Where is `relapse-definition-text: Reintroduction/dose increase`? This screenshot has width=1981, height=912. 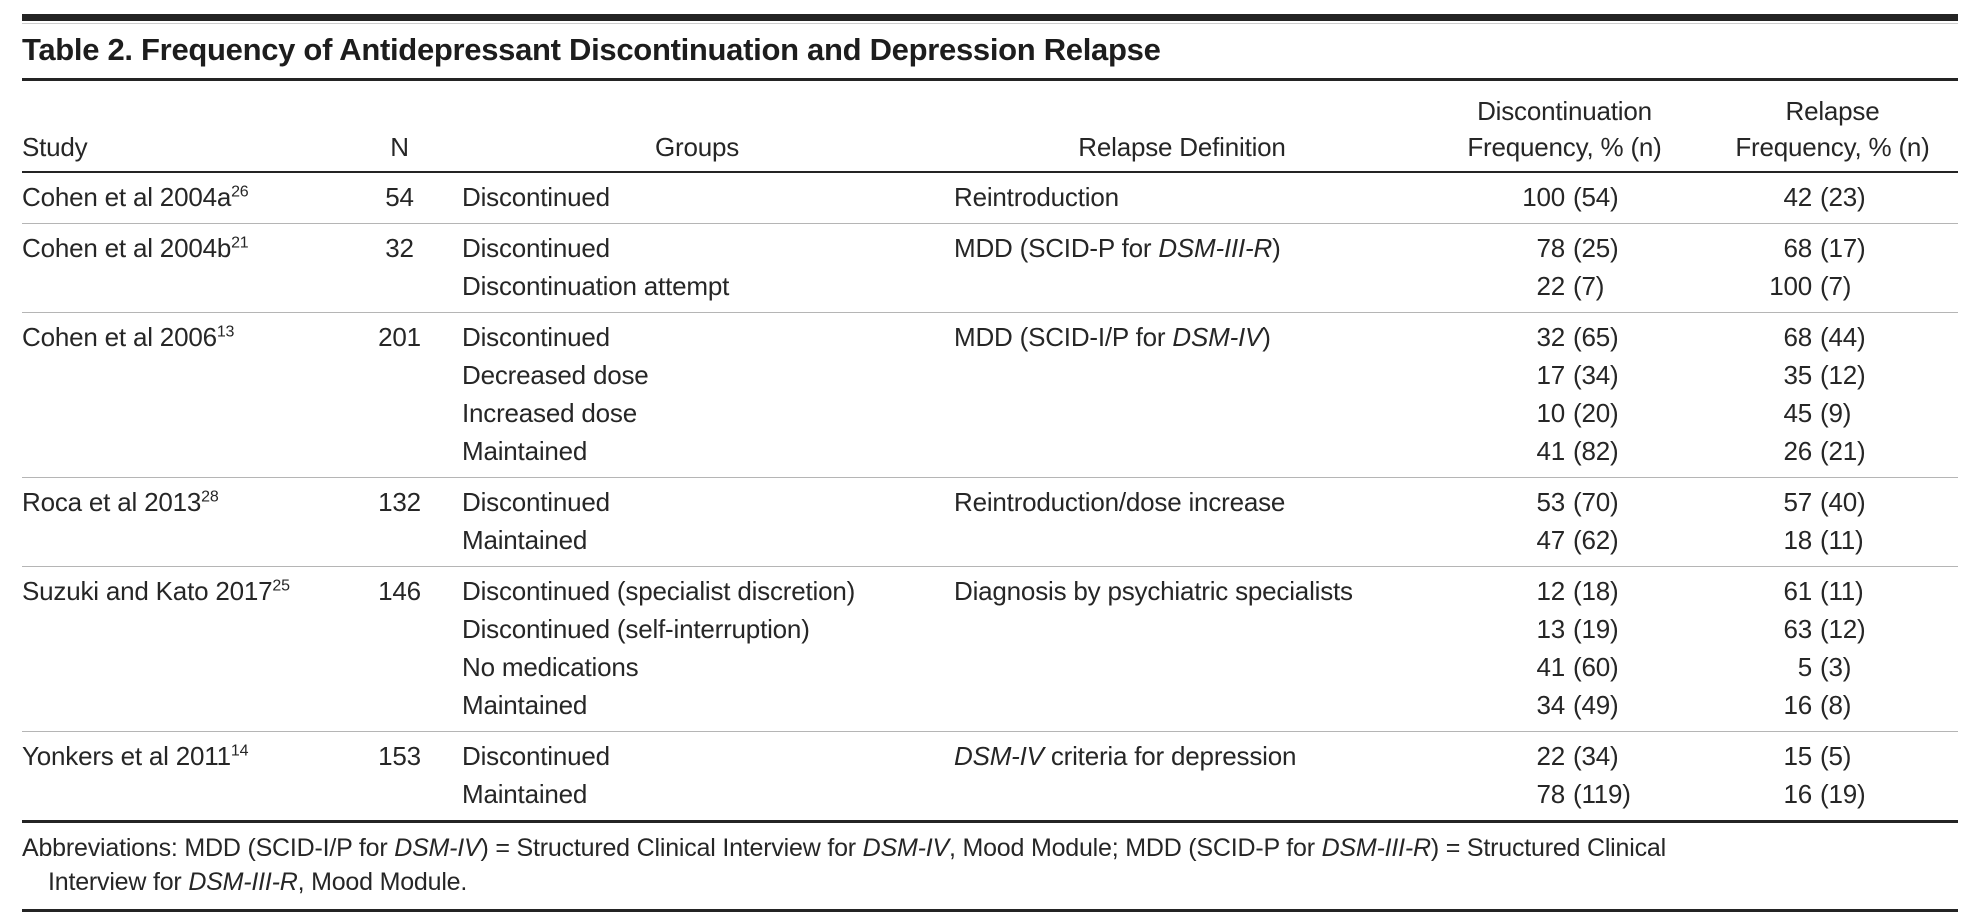 relapse-definition-text: Reintroduction/dose increase is located at coordinates (1188, 502).